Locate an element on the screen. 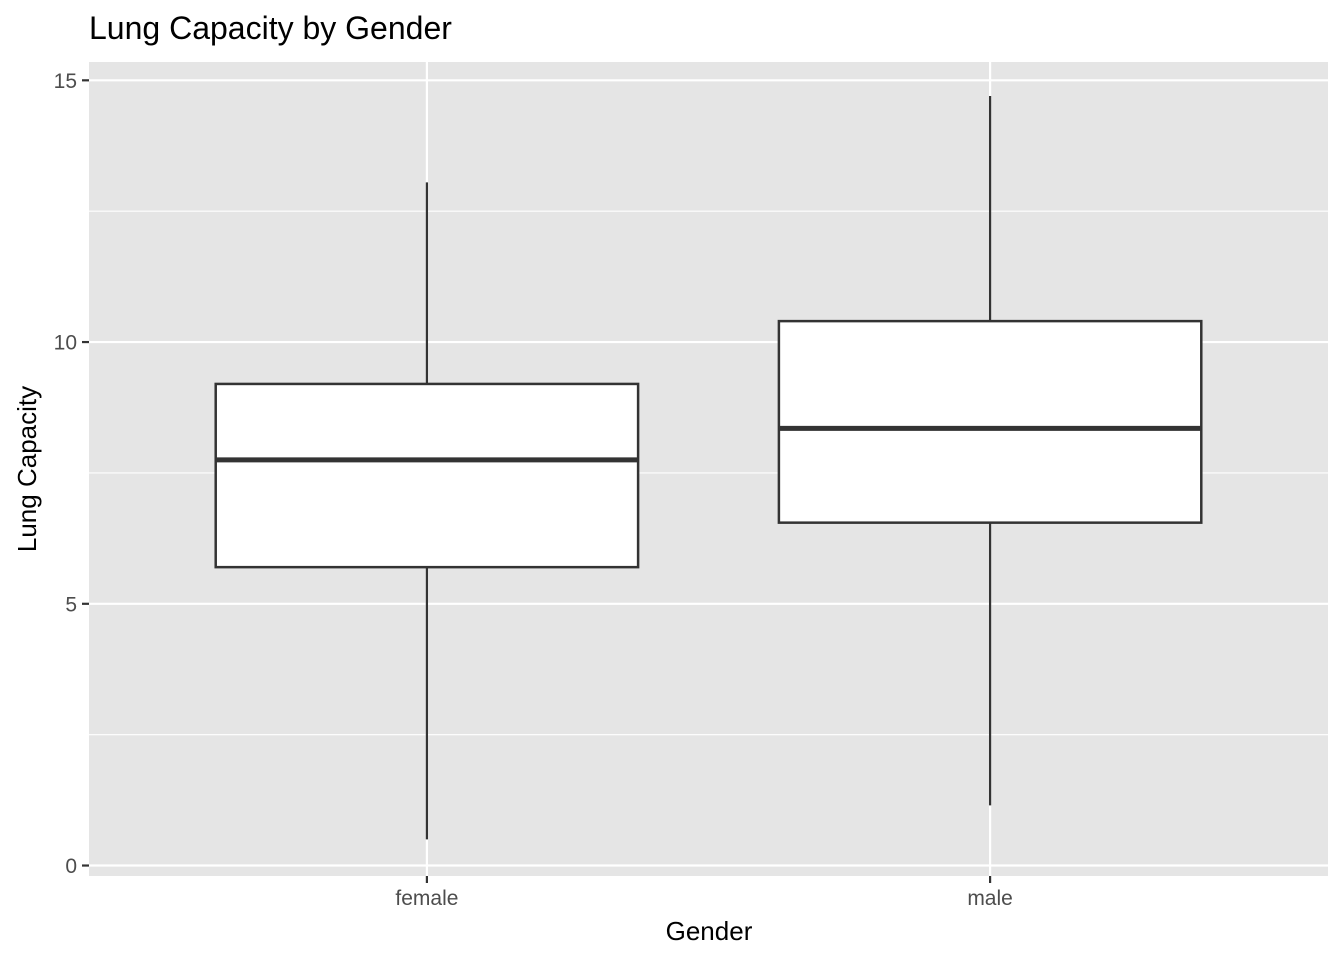  y-tick-label: 5 is located at coordinates (71, 604).